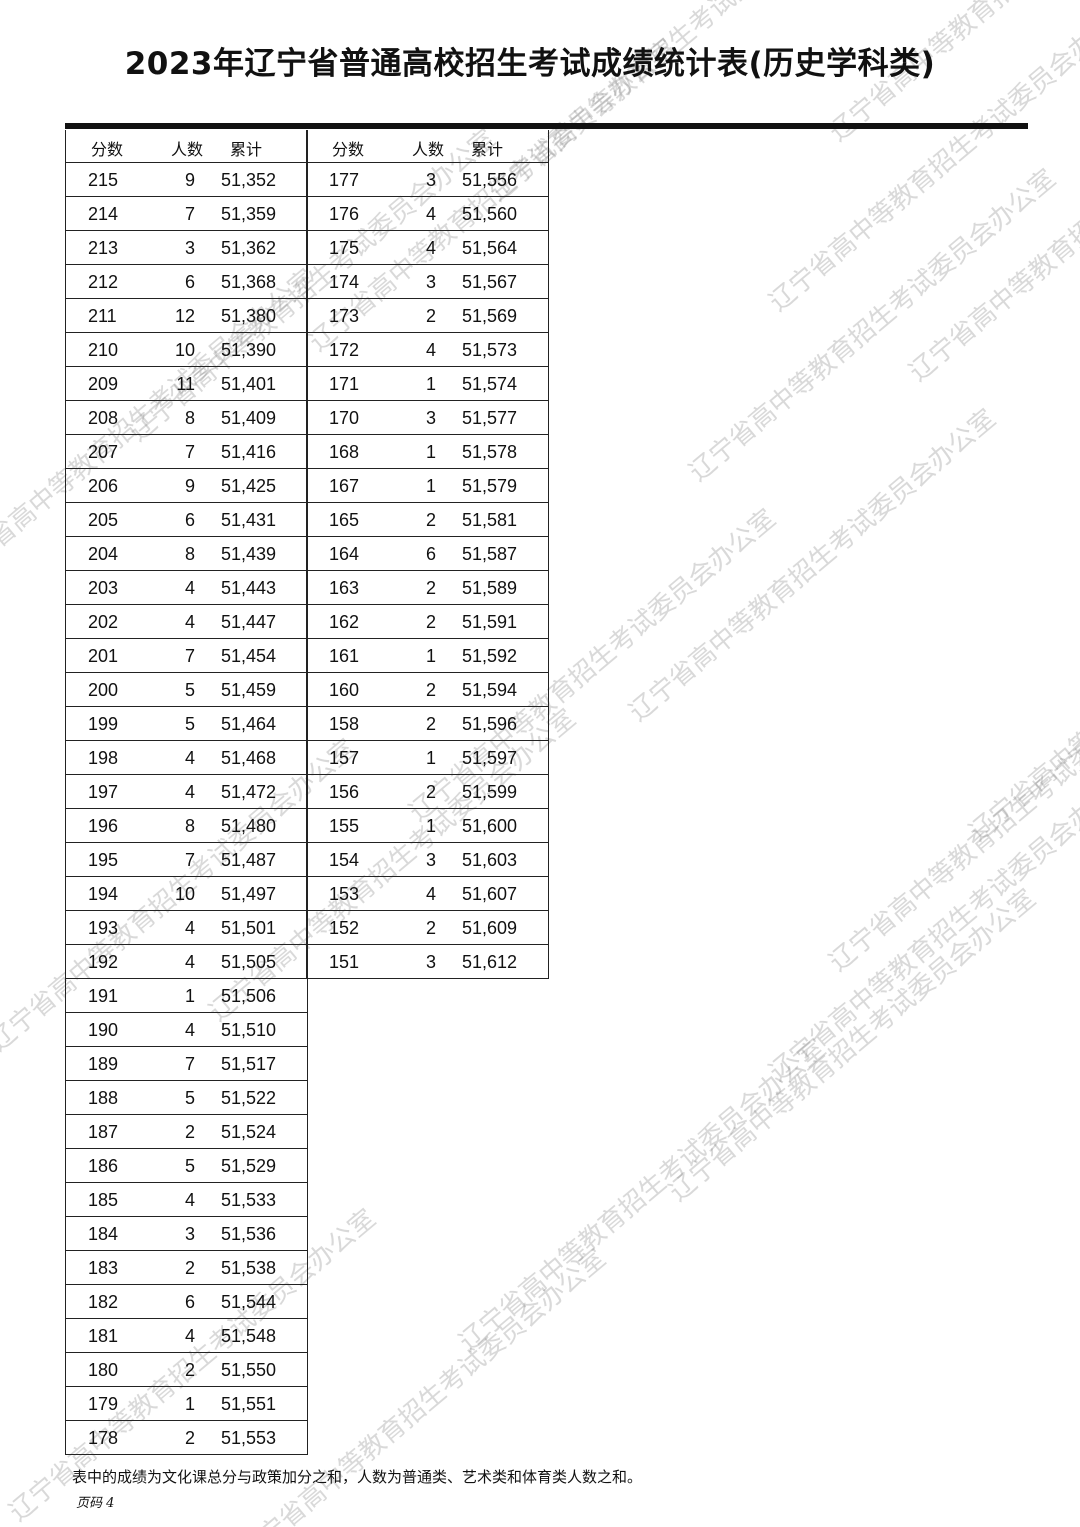  What do you see at coordinates (186, 690) in the screenshot?
I see `table-row: 200 5 51,459` at bounding box center [186, 690].